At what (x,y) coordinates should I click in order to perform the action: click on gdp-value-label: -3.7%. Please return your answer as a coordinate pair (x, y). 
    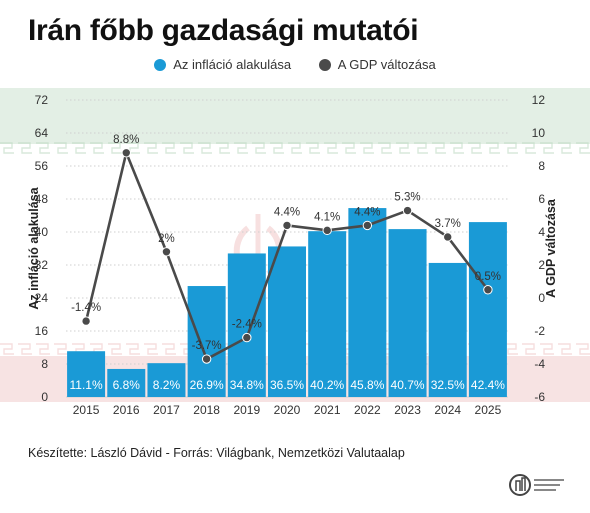
    Looking at the image, I should click on (207, 346).